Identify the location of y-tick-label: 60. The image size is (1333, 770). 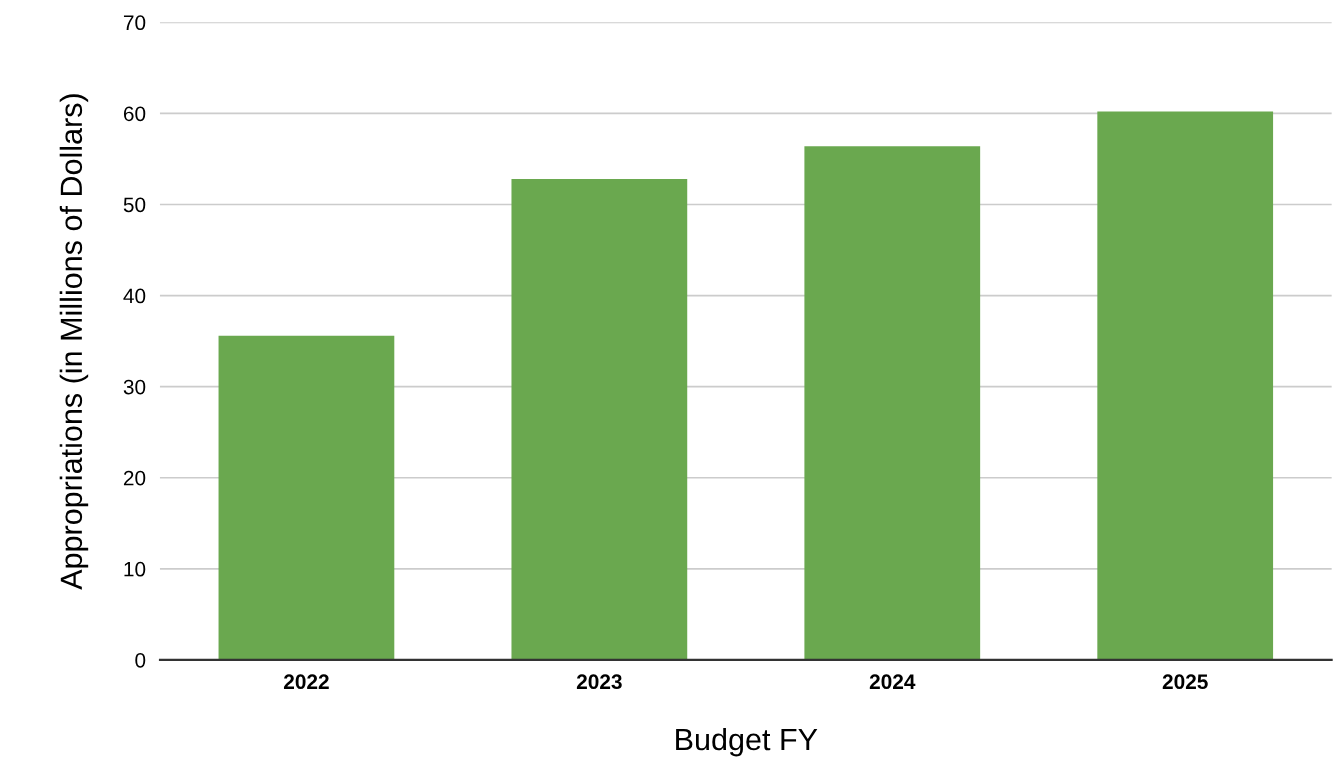
(134, 114).